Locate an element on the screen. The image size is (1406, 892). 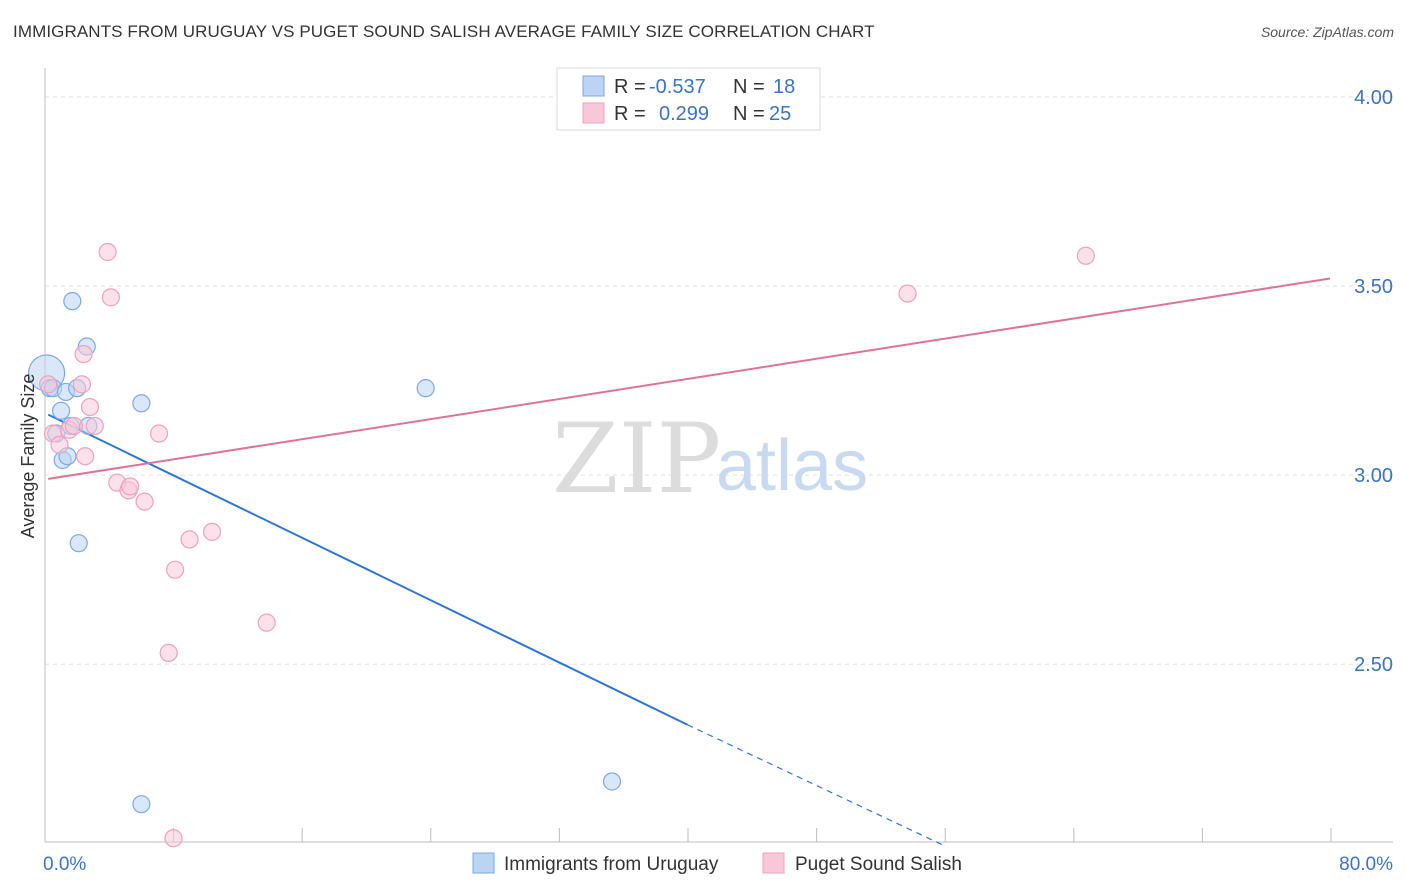
legend-r-label-salish: R = is located at coordinates (630, 114).